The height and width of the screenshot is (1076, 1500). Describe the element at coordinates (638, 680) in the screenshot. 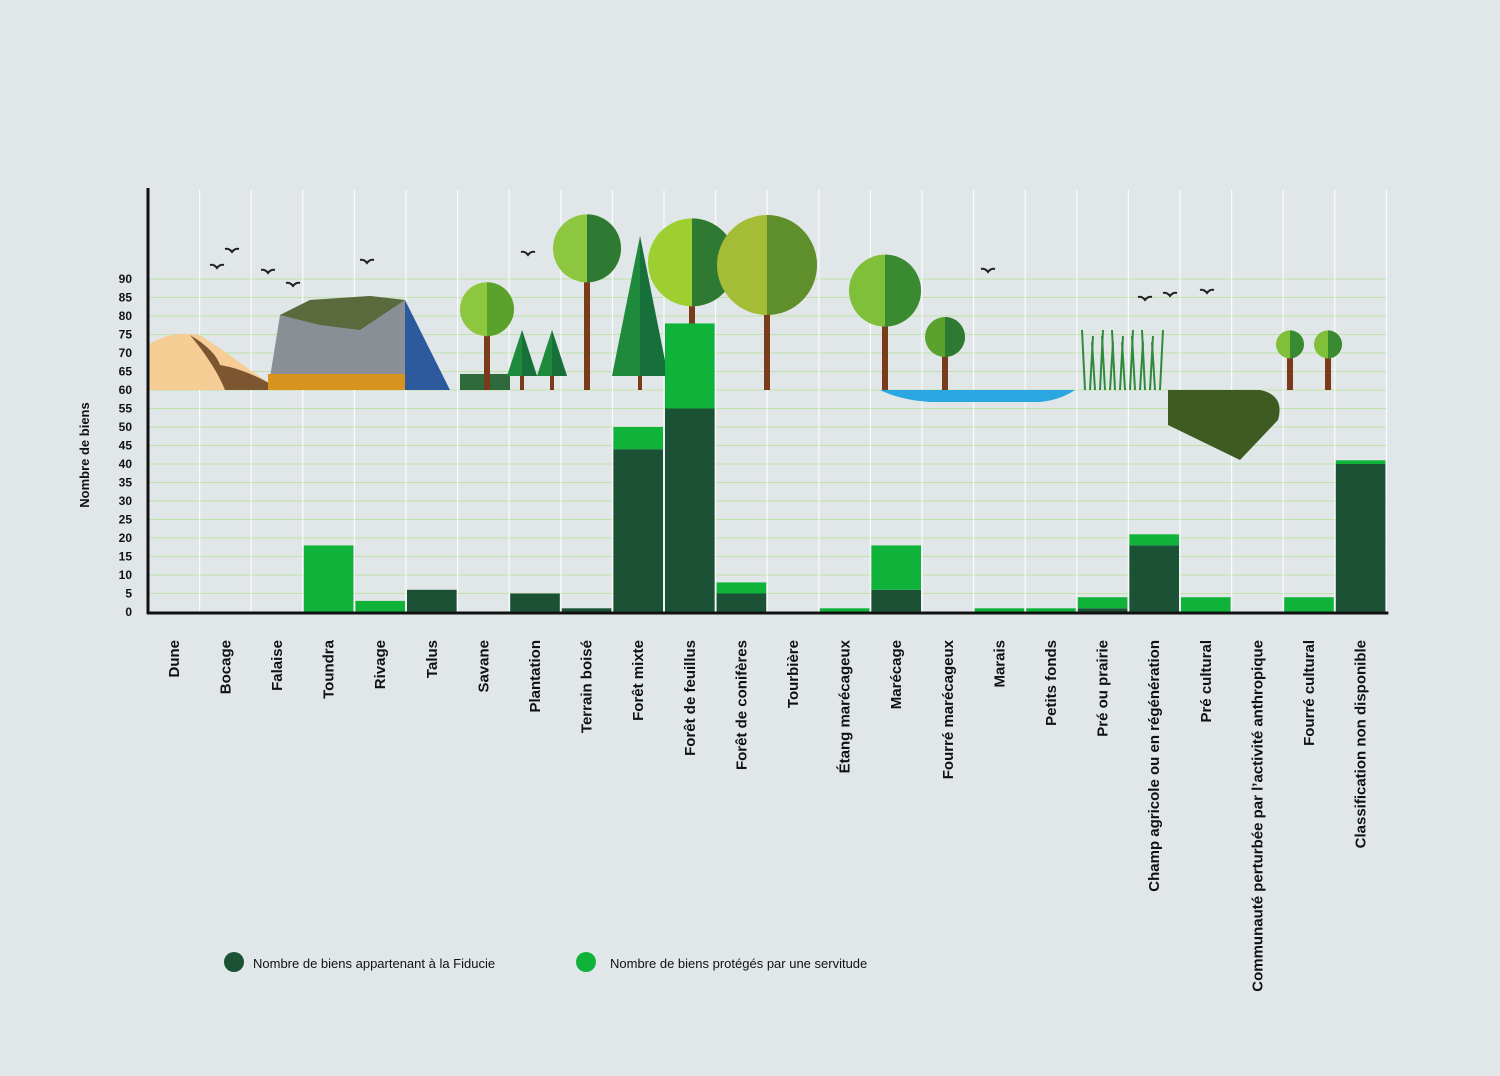

I see `x-category-label: Forêt mixte` at that location.